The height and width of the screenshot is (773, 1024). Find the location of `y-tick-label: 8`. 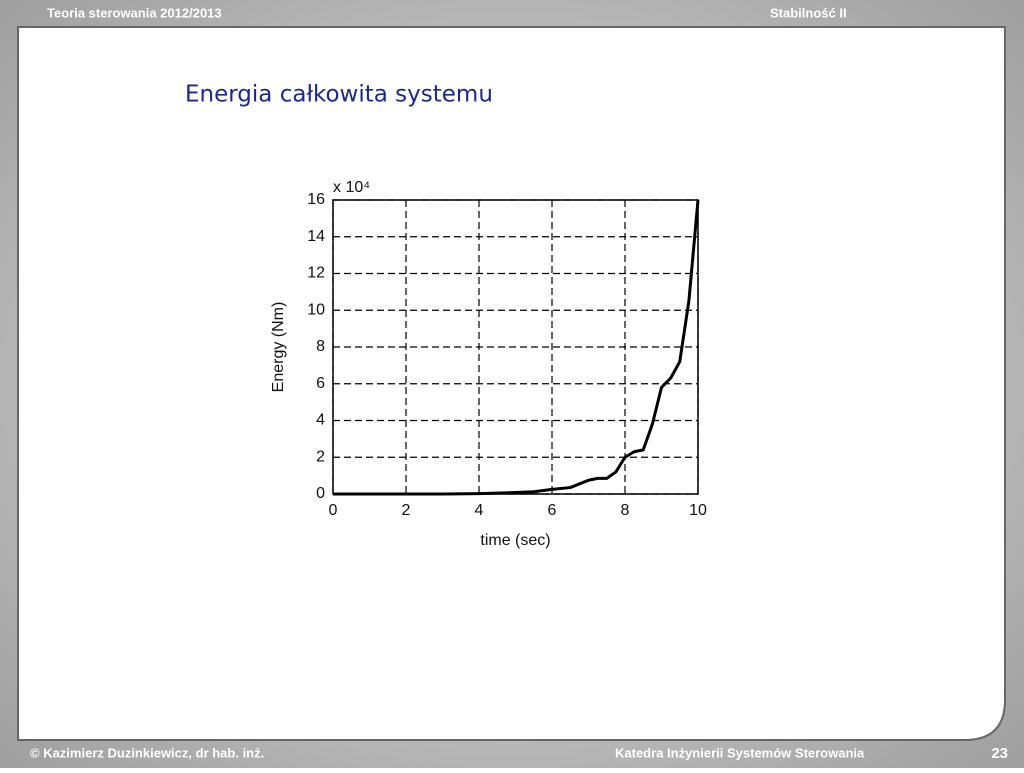

y-tick-label: 8 is located at coordinates (320, 346).